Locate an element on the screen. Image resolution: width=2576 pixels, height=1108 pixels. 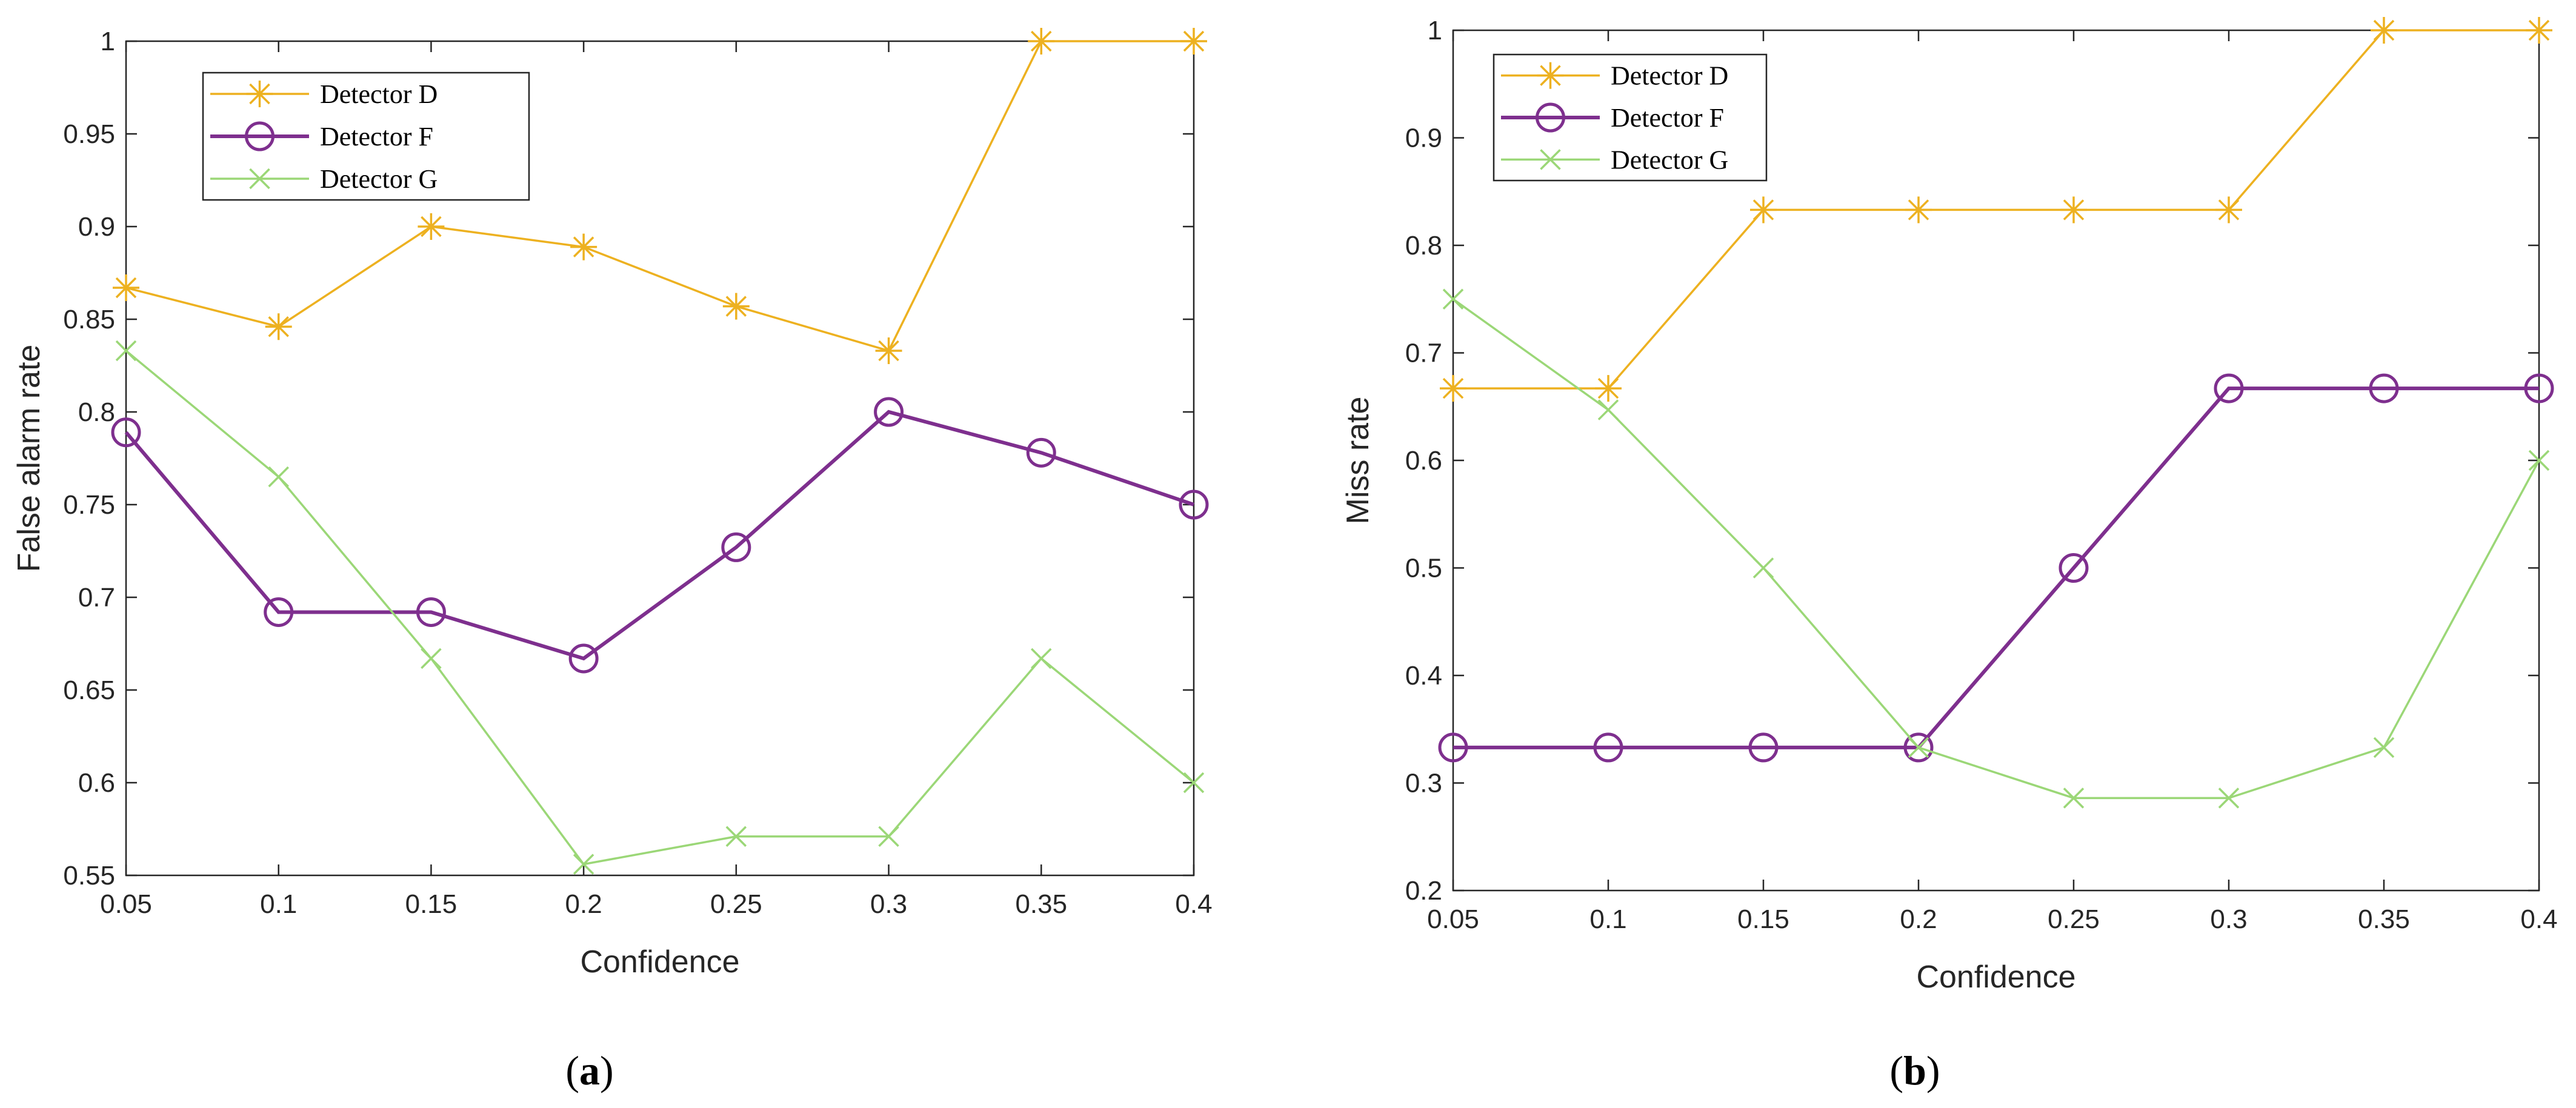
caption-letter: b is located at coordinates (1914, 1070).